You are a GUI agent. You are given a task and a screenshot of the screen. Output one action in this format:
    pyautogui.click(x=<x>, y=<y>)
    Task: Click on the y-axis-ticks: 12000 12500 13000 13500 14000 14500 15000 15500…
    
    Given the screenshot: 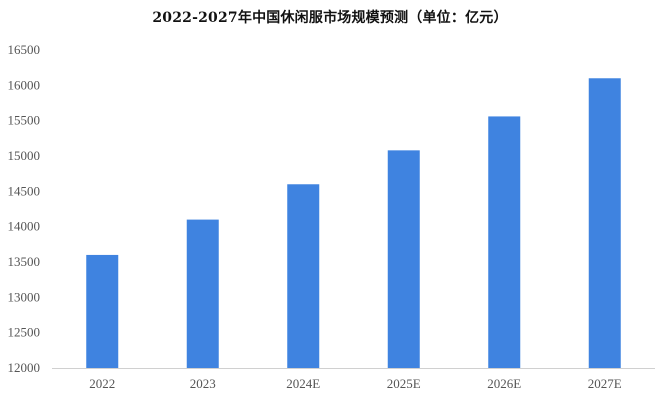 What is the action you would take?
    pyautogui.click(x=24, y=208)
    